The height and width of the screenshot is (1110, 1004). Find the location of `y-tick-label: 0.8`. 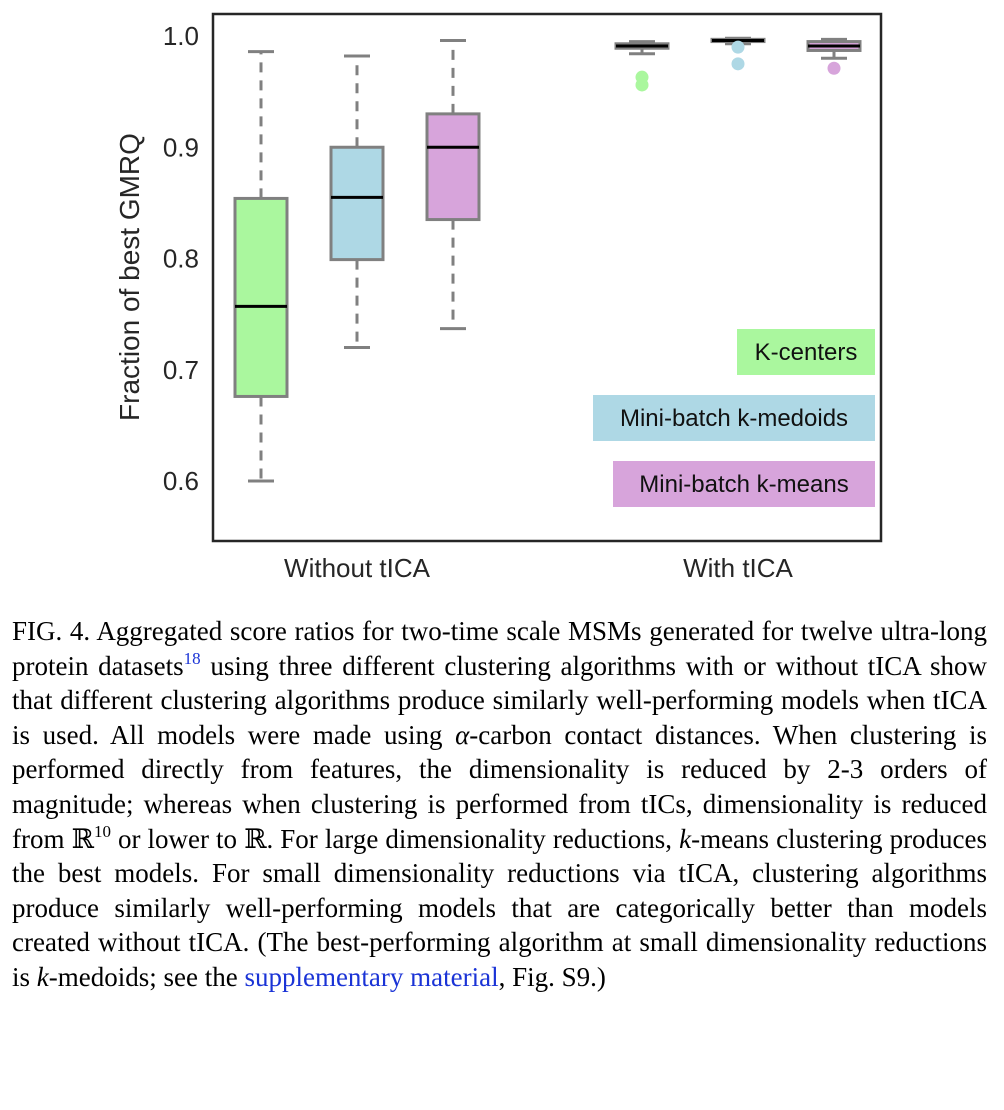

y-tick-label: 0.8 is located at coordinates (181, 259).